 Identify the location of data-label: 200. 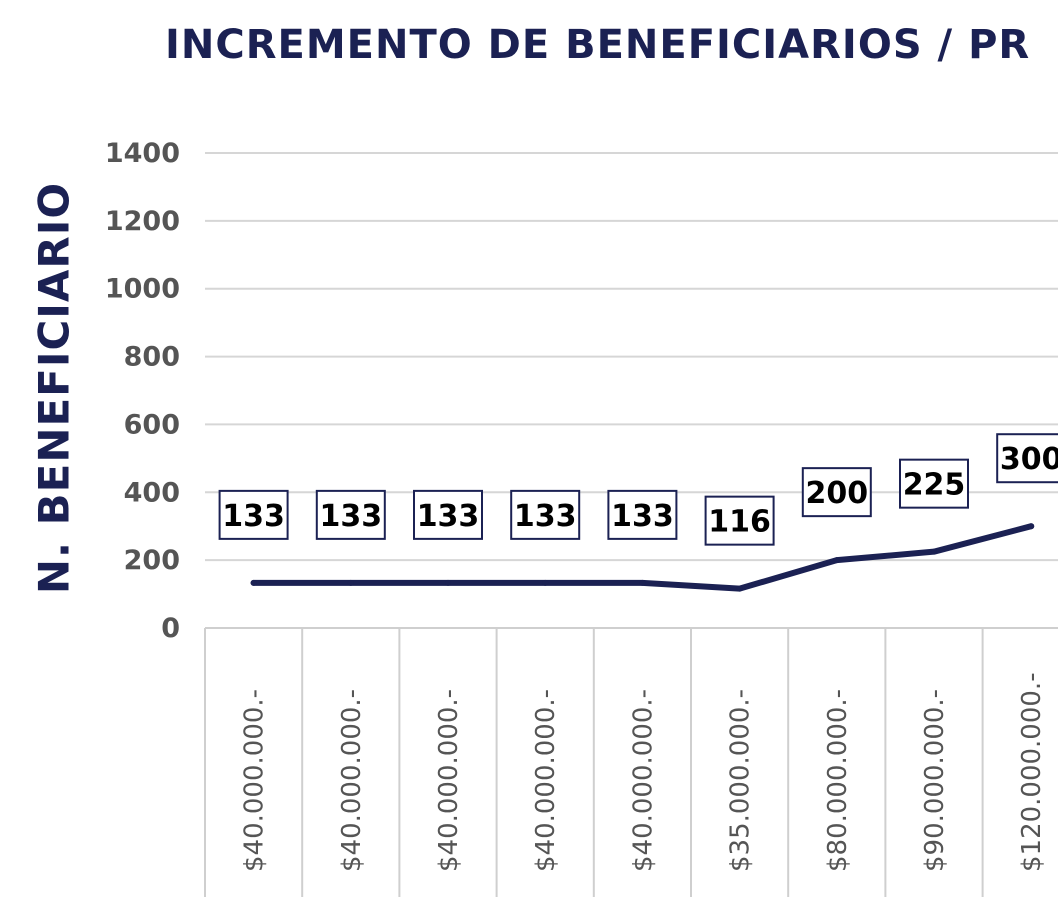
(836, 493).